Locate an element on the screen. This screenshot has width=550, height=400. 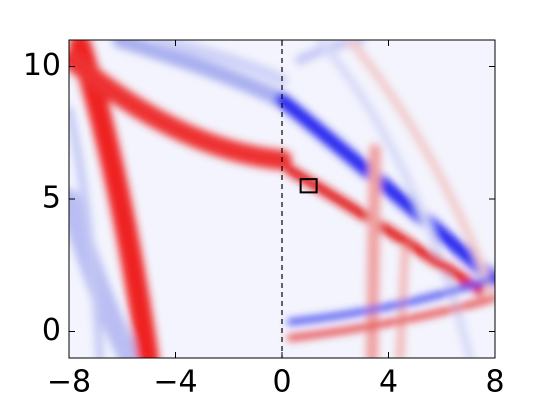
y-tick-label: 0 is located at coordinates (51, 330).